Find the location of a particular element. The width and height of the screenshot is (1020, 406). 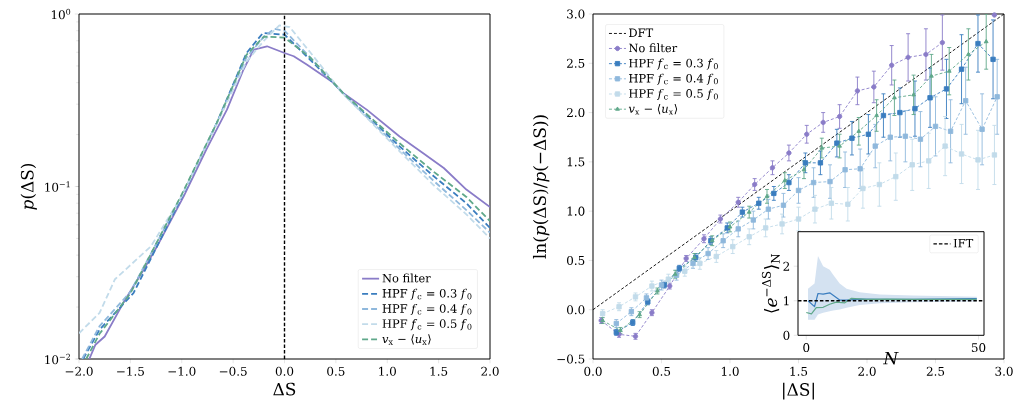

x-tick-label: 2.5 is located at coordinates (935, 371).